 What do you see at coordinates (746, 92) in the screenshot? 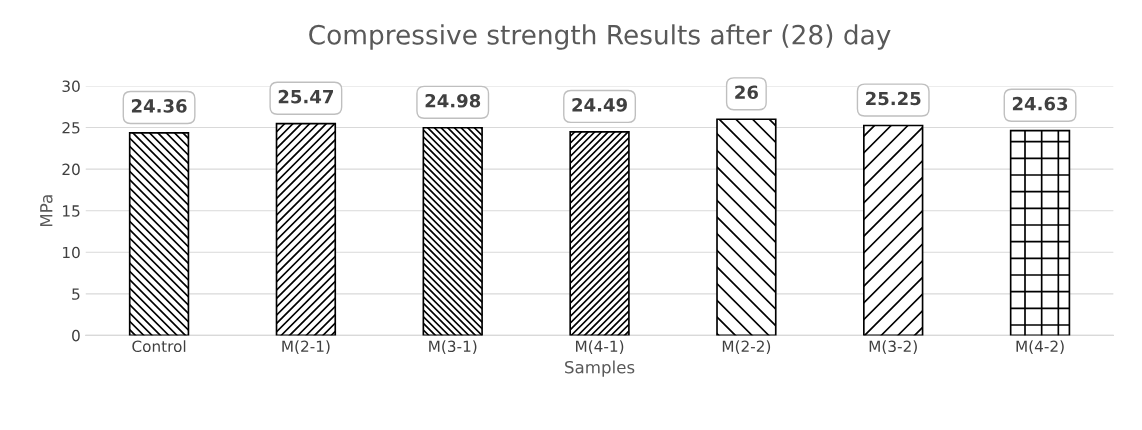
I see `data-label: 26` at bounding box center [746, 92].